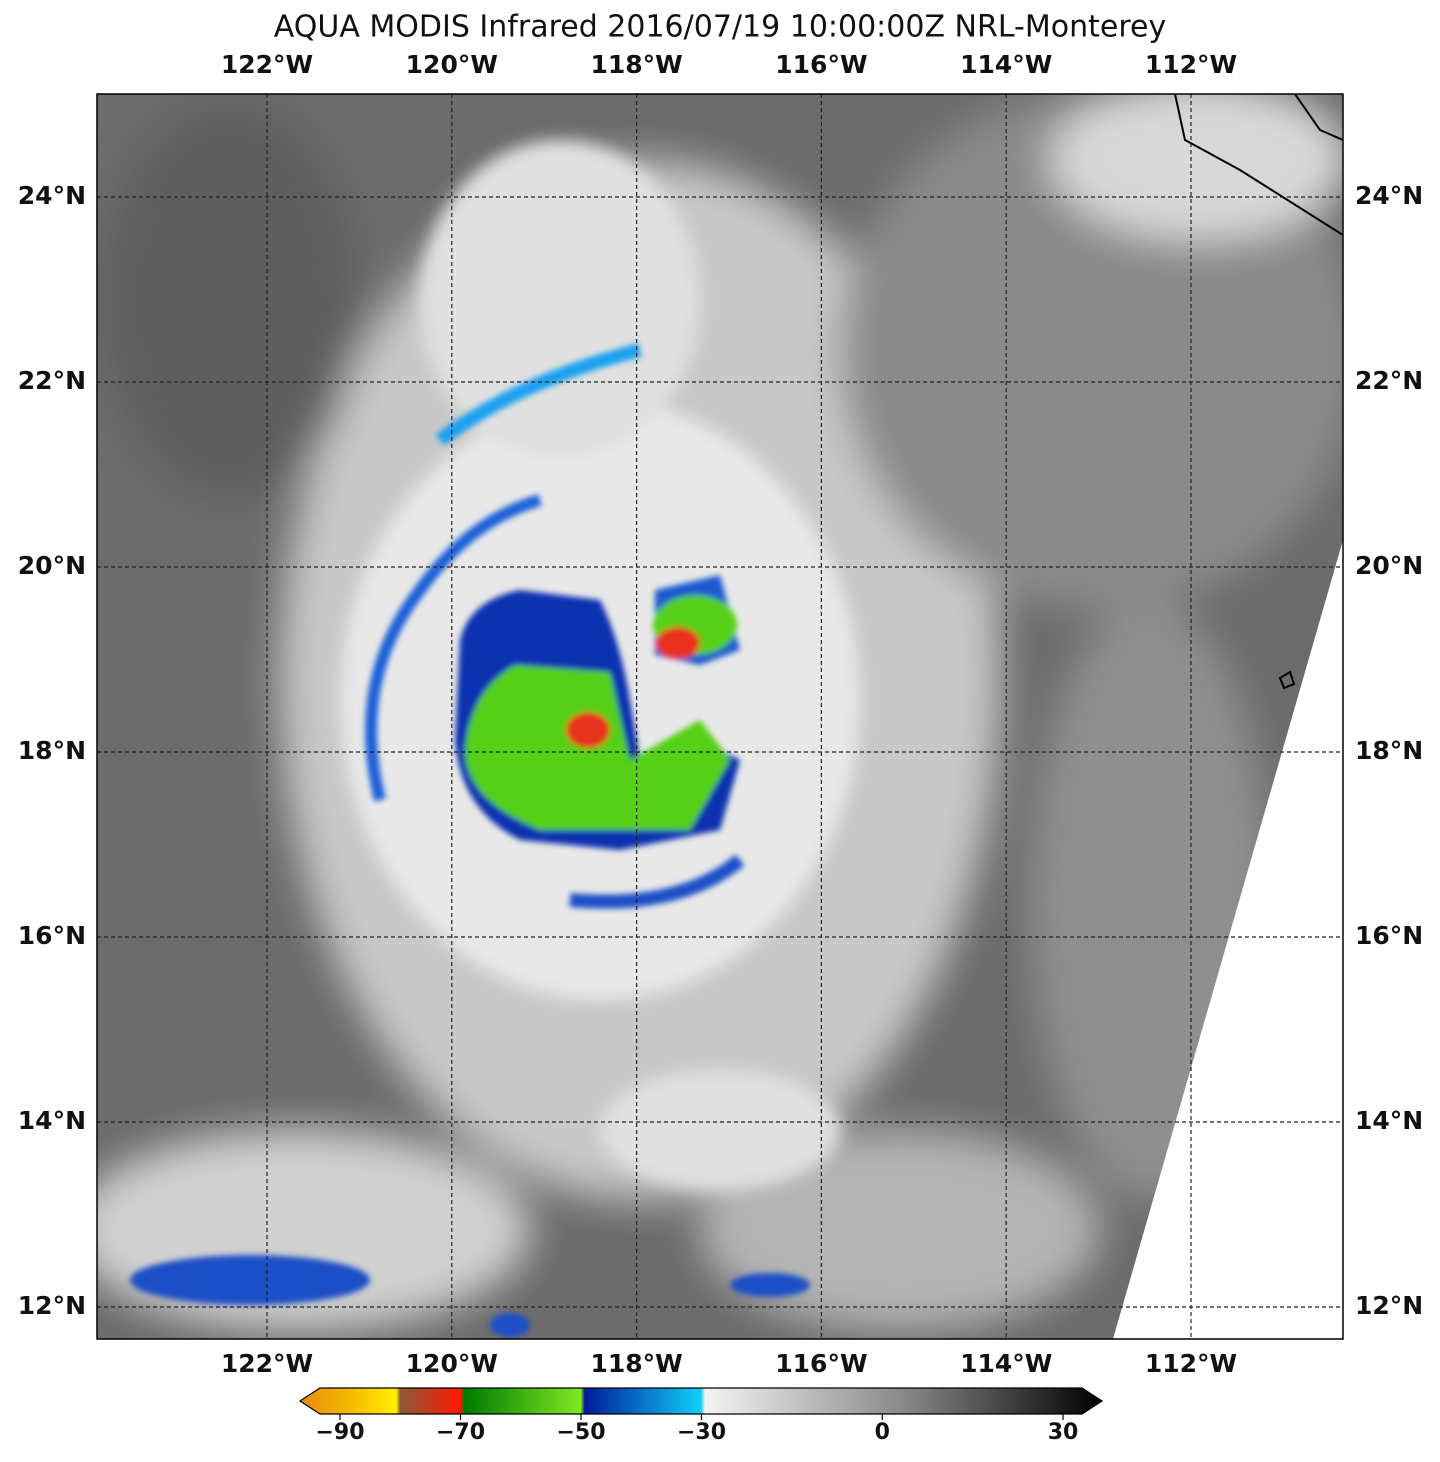 Image resolution: width=1440 pixels, height=1462 pixels. What do you see at coordinates (1389, 750) in the screenshot?
I see `latitude-label-right: 18°N` at bounding box center [1389, 750].